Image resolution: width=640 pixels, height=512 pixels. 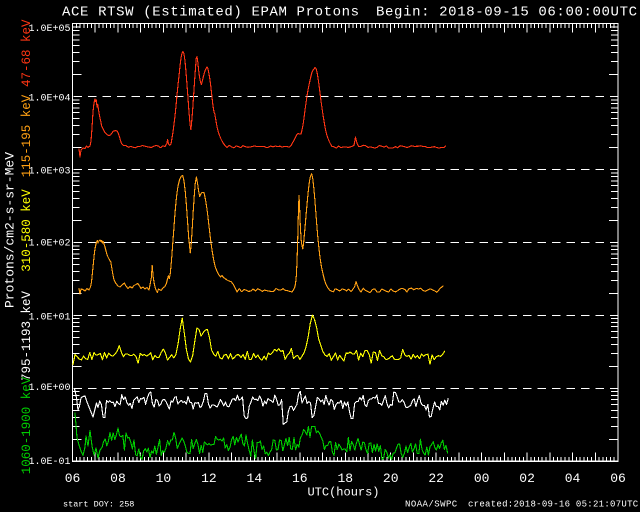 I want to click on svg-text: 20, so click(x=391, y=478).